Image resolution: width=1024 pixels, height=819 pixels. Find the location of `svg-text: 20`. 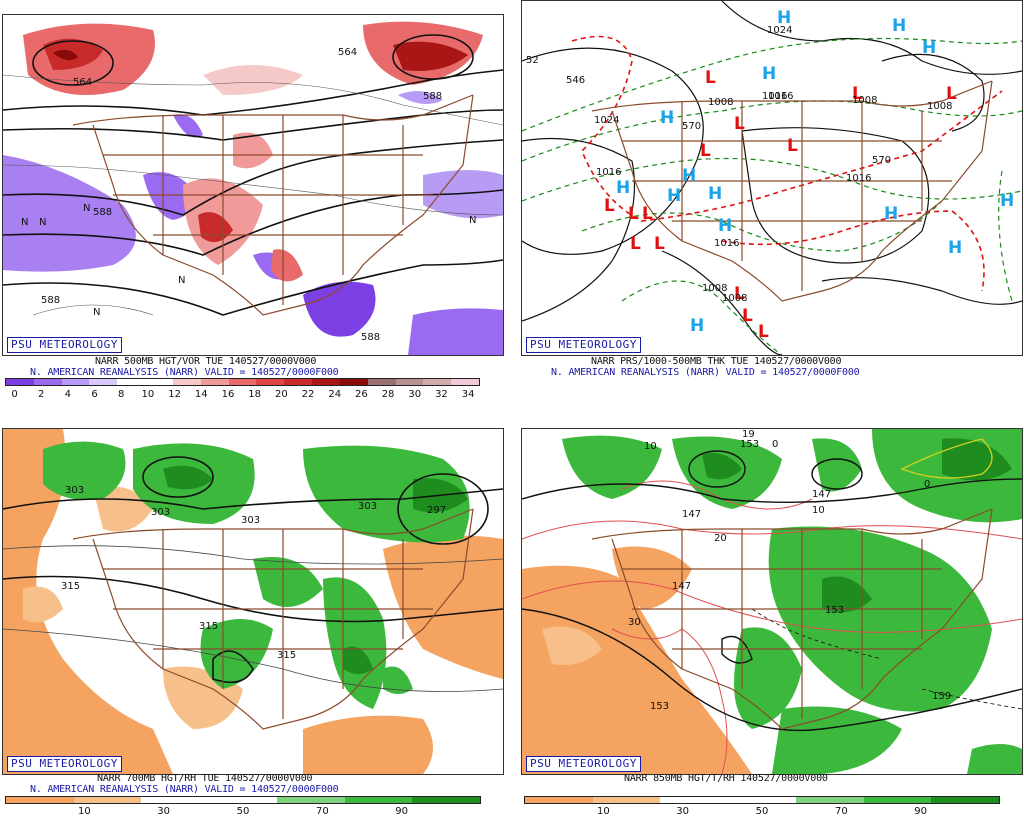

svg-text: 20 is located at coordinates (720, 538).